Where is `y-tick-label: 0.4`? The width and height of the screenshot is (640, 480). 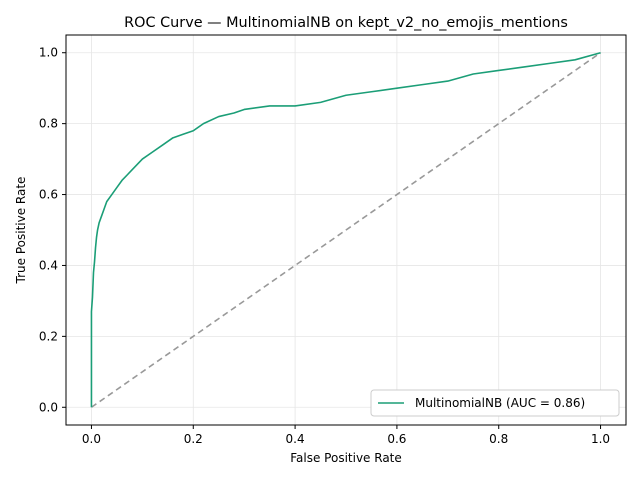
y-tick-label: 0.4 is located at coordinates (48, 265).